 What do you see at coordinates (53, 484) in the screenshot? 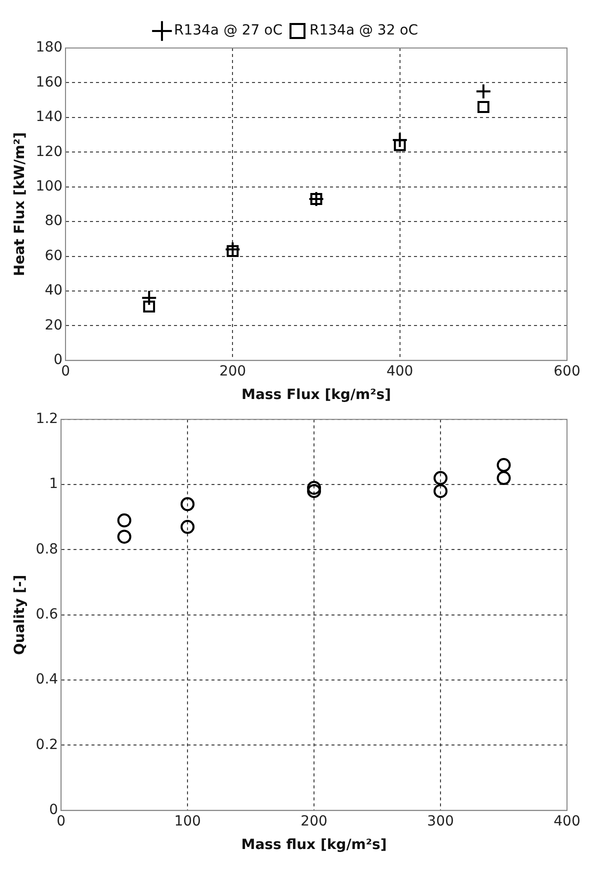
I see `y-tick-label: 1` at bounding box center [53, 484].